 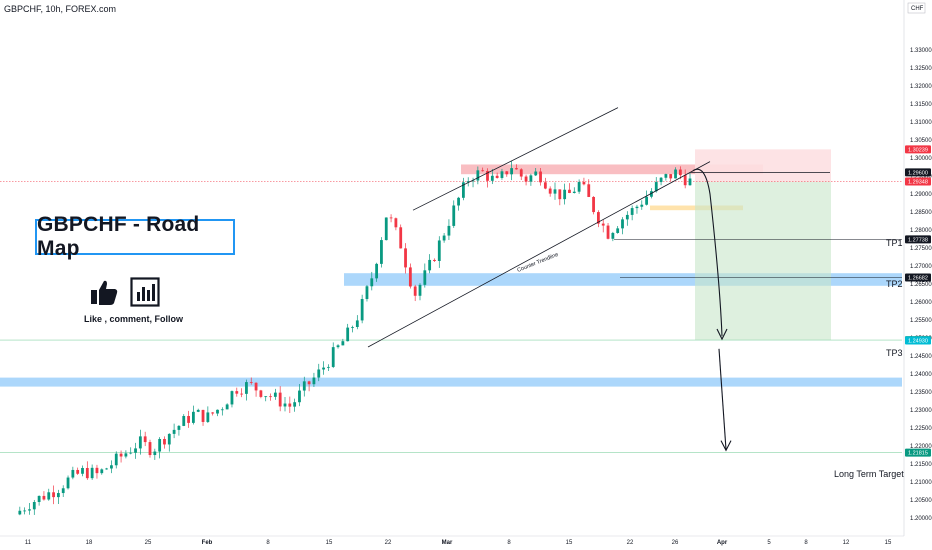 What do you see at coordinates (104, 294) in the screenshot?
I see `thumbs-up-icon` at bounding box center [104, 294].